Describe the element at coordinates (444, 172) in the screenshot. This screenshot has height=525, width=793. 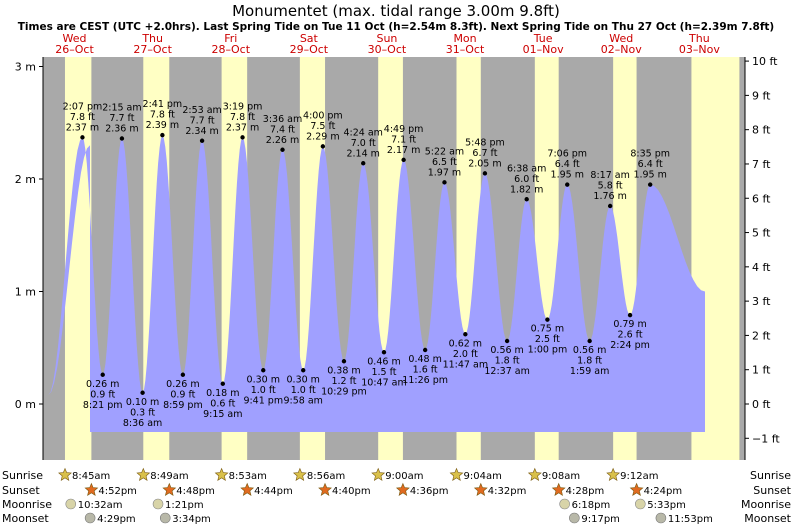
I see `high-tide-label: 1.97 m` at that location.